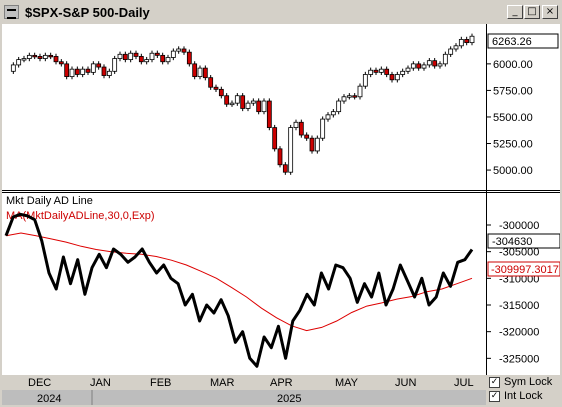  Describe the element at coordinates (519, 226) in the screenshot. I see `ad-tick-label: -300000` at that location.